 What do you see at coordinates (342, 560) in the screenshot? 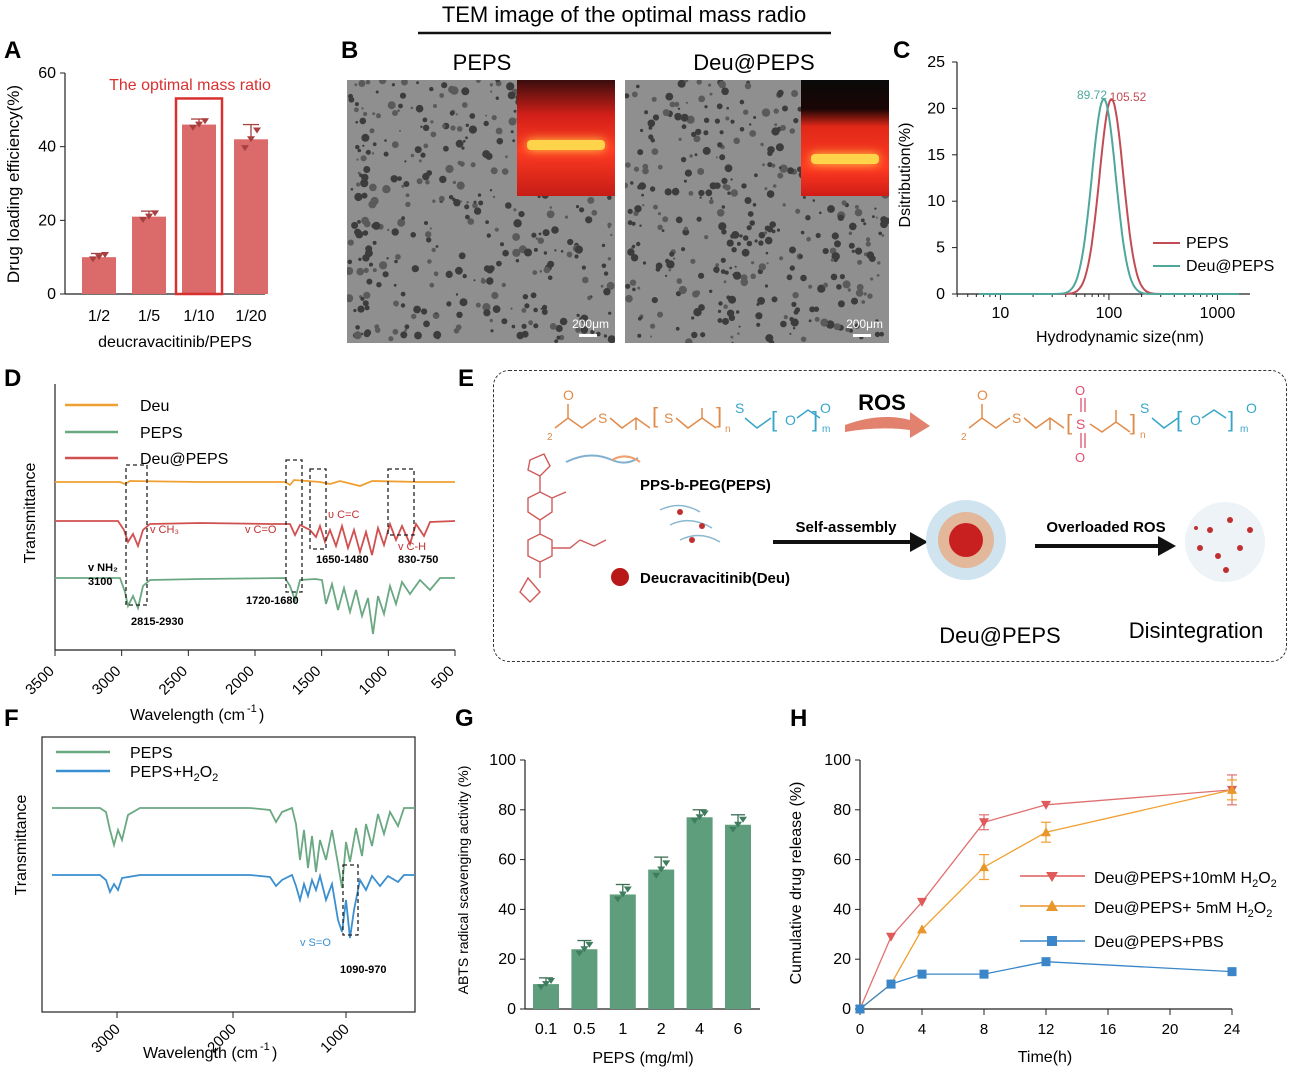
I see `ann-d-1650: 1650-1480` at bounding box center [342, 560].